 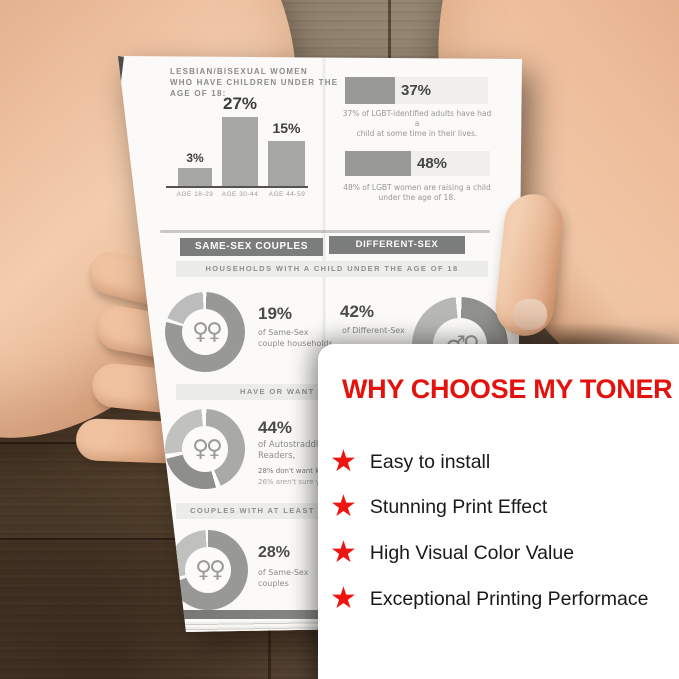 I want to click on donut-value: 19%, so click(x=275, y=313).